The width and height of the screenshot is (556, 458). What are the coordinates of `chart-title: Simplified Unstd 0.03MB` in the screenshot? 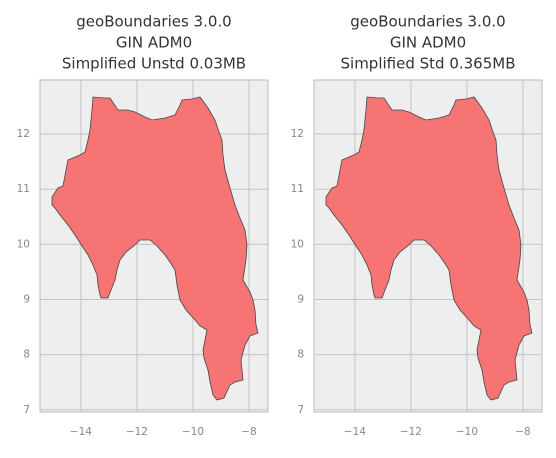 It's located at (154, 64).